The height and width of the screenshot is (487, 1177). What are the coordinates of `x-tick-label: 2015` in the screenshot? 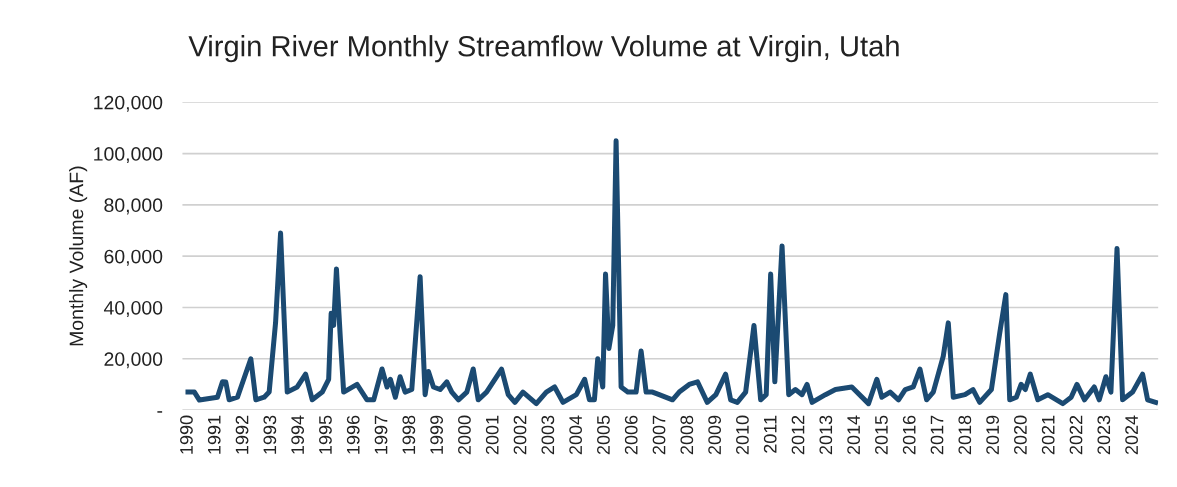 It's located at (881, 435).